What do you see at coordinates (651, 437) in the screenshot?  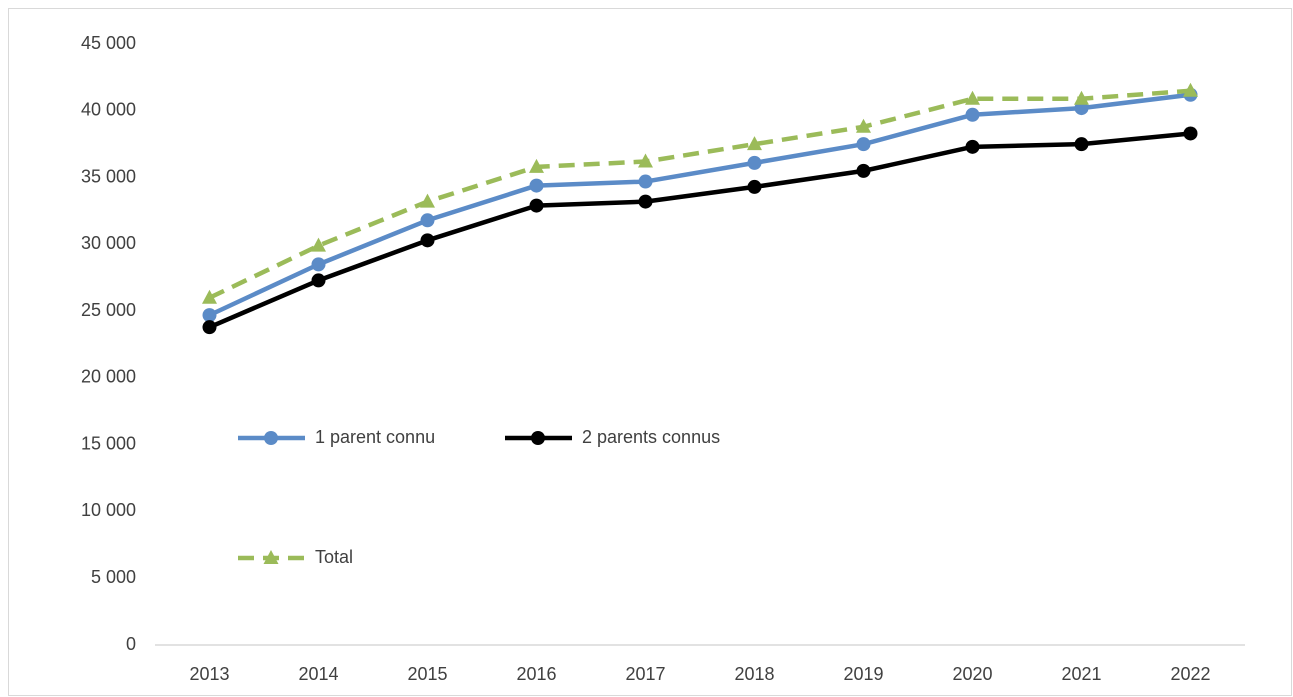 I see `legend-label: 2 parents connus` at bounding box center [651, 437].